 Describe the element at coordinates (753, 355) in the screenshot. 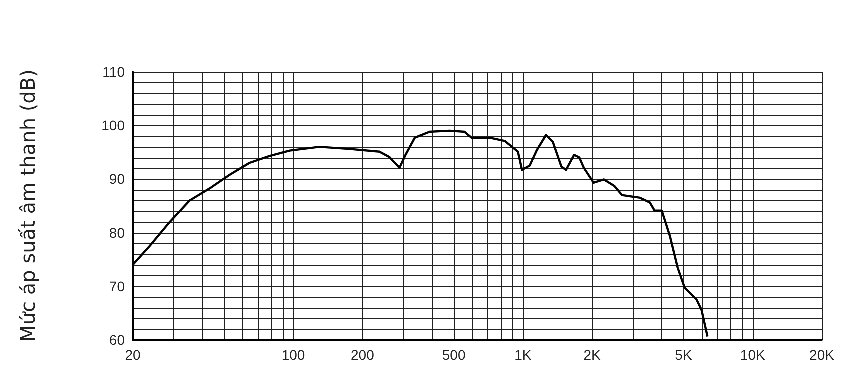

I see `x-tick-label: 10K` at that location.